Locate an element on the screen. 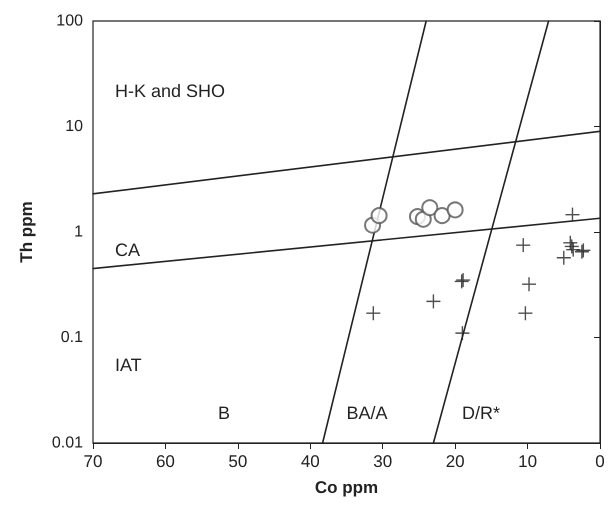 This screenshot has width=608, height=506. x-tick-label: 50 is located at coordinates (238, 461).